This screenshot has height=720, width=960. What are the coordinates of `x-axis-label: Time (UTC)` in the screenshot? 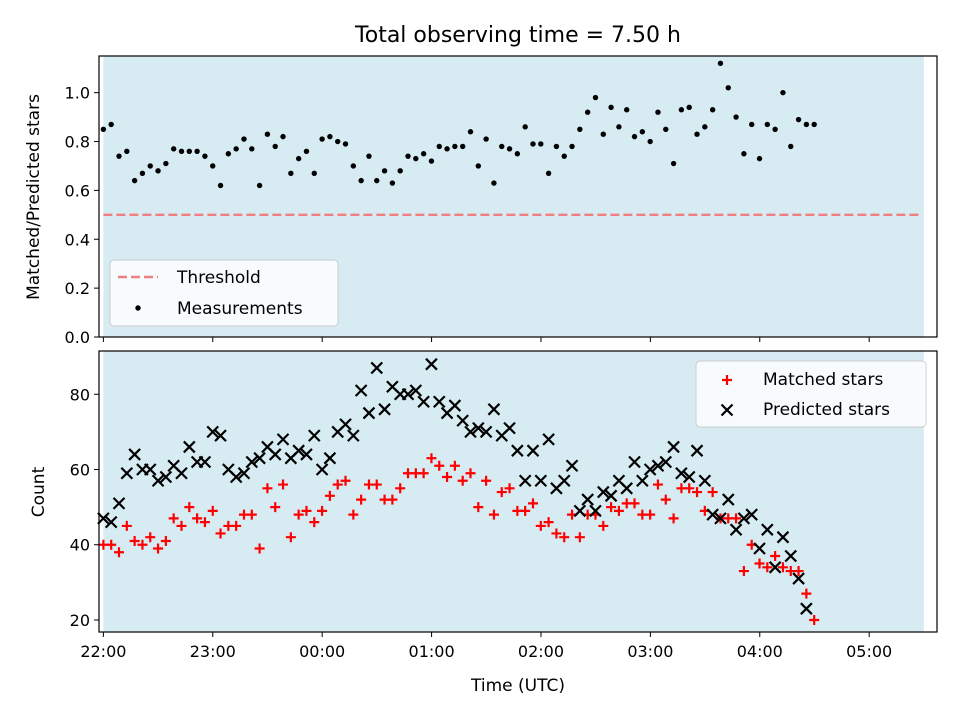 It's located at (517, 686).